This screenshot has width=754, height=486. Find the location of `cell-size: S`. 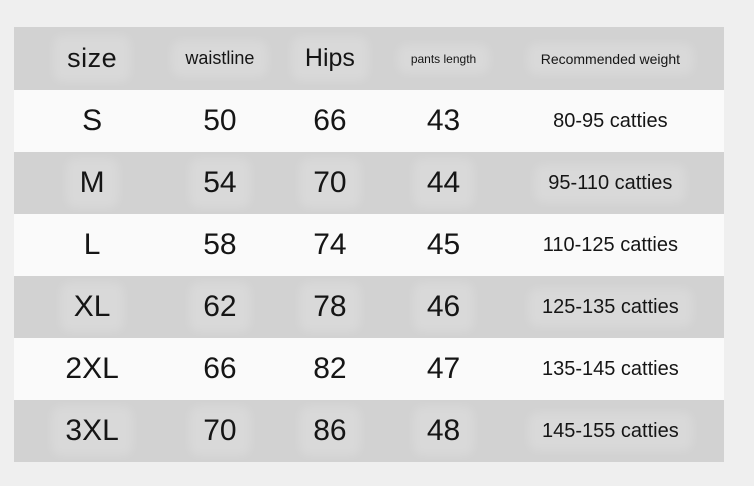

cell-size: S is located at coordinates (92, 121).